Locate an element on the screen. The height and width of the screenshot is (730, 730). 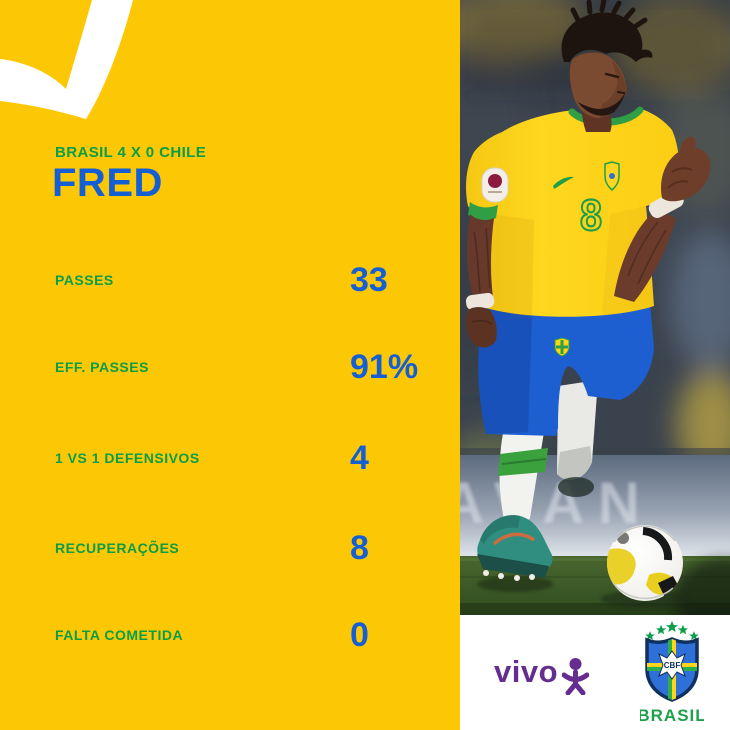
stat-row-1v1-defensive: 1 VS 1 DEFENSIVOS 4 is located at coordinates (230, 458).